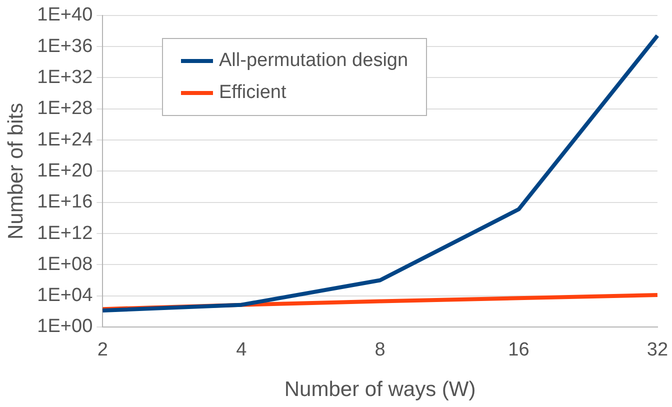  What do you see at coordinates (252, 93) in the screenshot?
I see `legend-label: Efficient` at bounding box center [252, 93].